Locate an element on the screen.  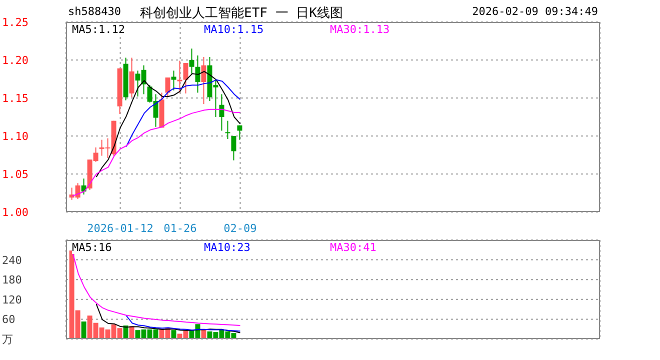
y-tick-label: 1.00 is located at coordinates (15, 212).